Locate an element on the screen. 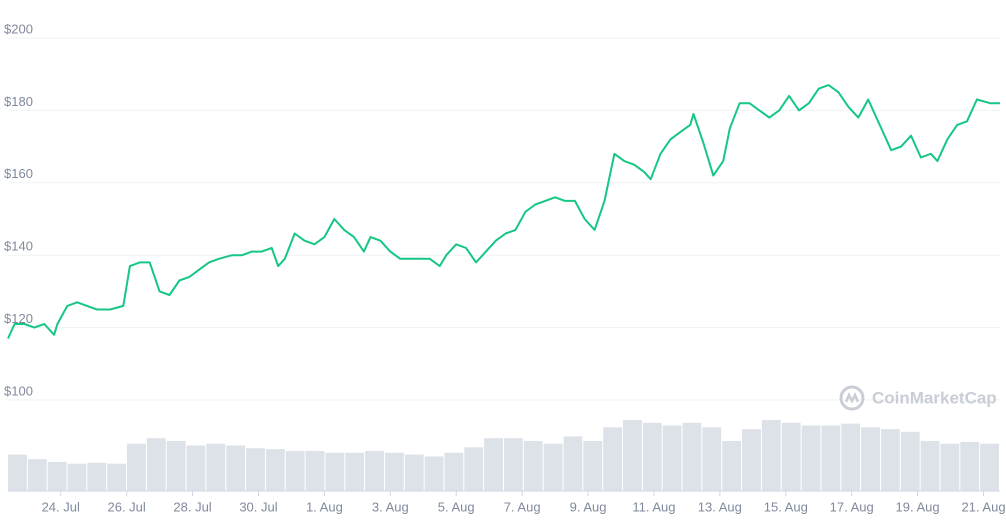  y-tick-label: $120 is located at coordinates (18, 318).